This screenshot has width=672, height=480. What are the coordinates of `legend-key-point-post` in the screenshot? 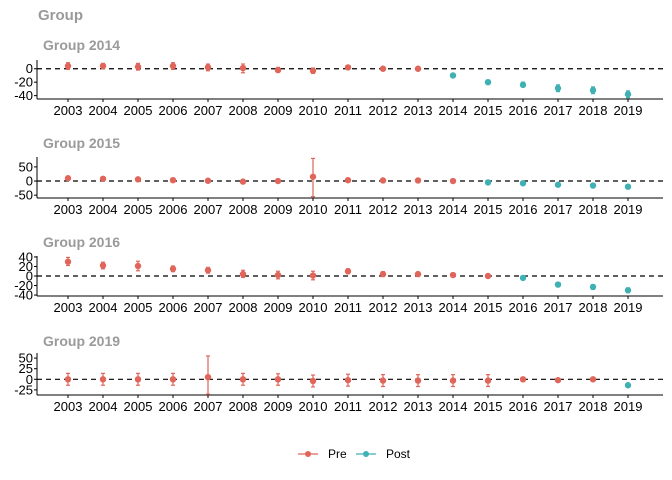 It's located at (366, 454).